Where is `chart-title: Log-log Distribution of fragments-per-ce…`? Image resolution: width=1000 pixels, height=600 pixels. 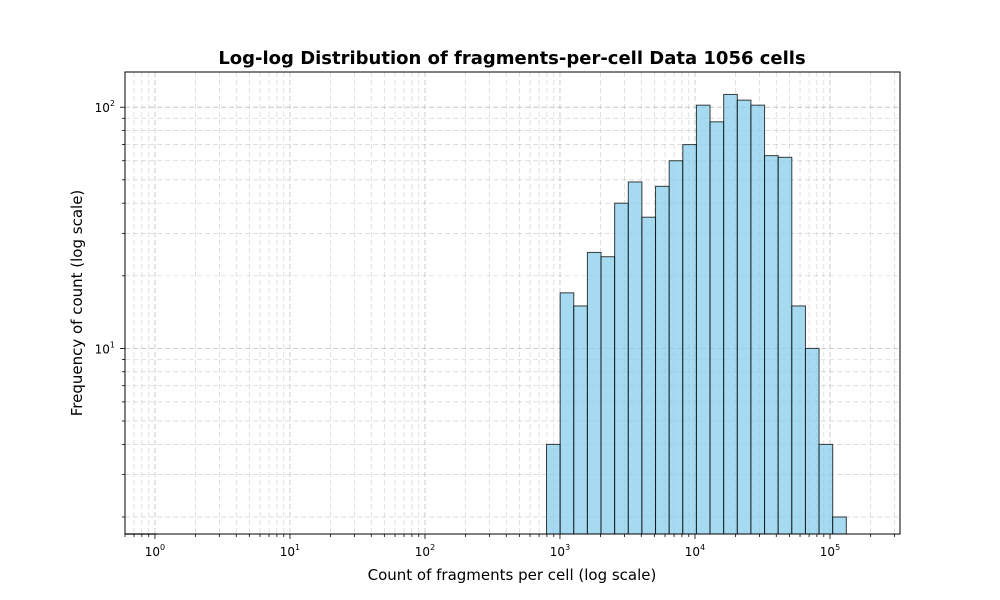
chart-title: Log-log Distribution of fragments-per-ce… is located at coordinates (511, 58).